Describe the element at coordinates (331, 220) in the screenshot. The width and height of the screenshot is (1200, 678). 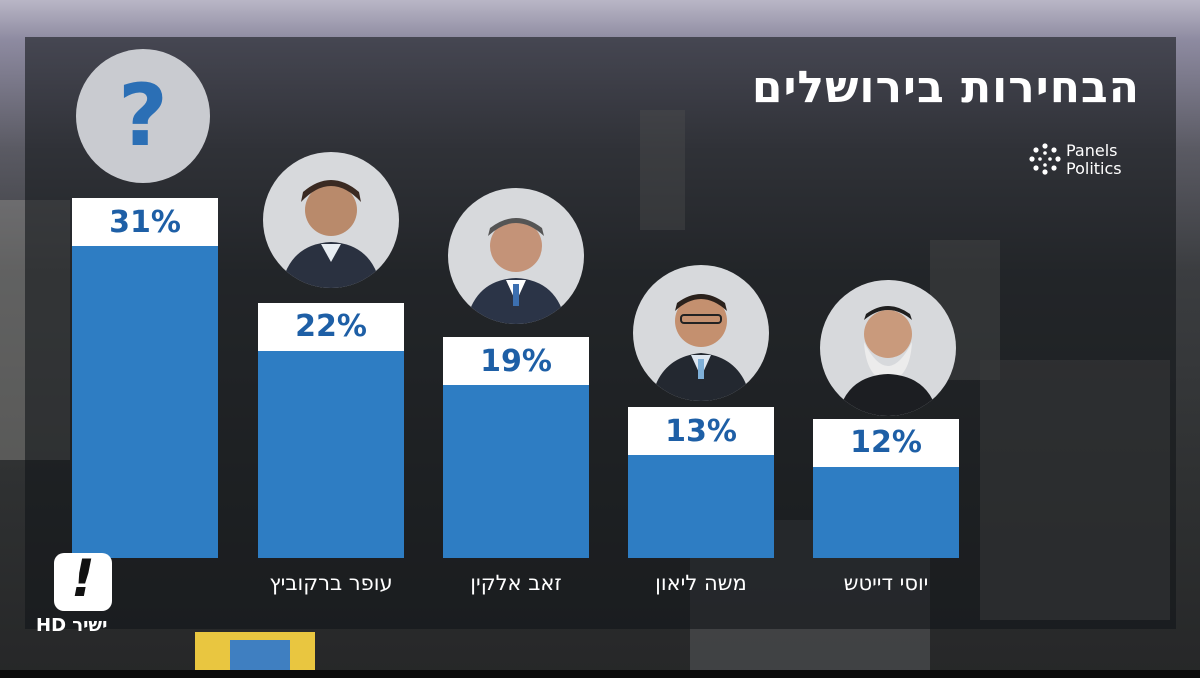
I see `candidate-photo-berkovitch` at that location.